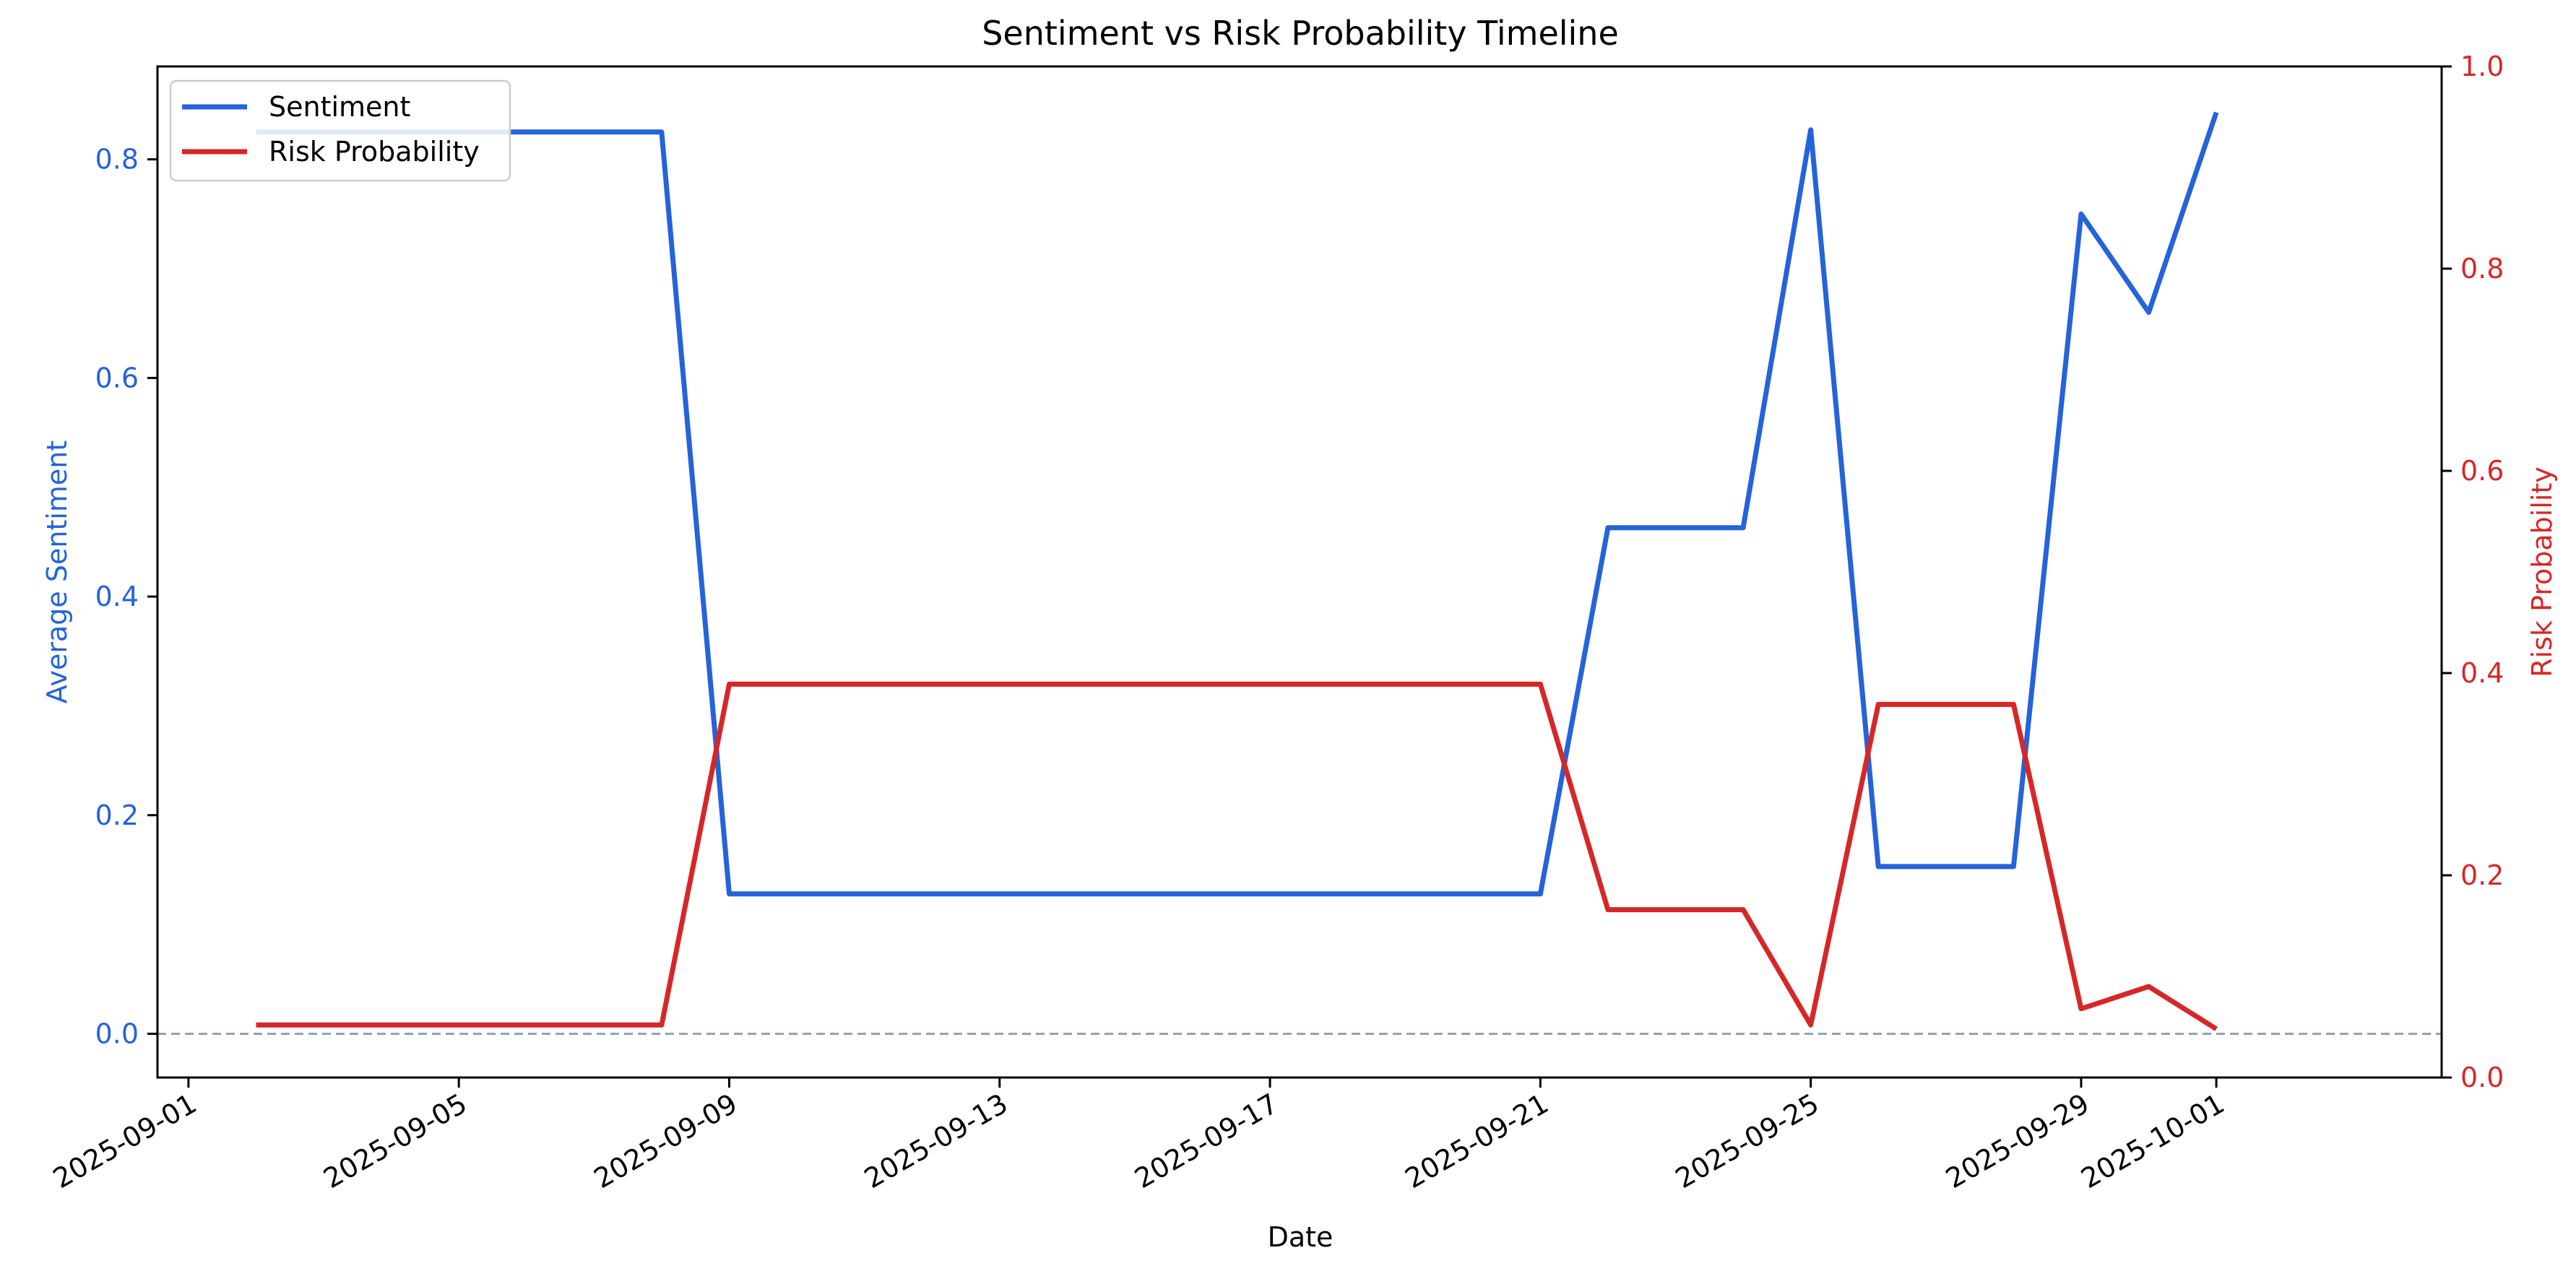 The height and width of the screenshot is (1279, 2576). What do you see at coordinates (117, 596) in the screenshot?
I see `left-y-tick-label: 0.4` at bounding box center [117, 596].